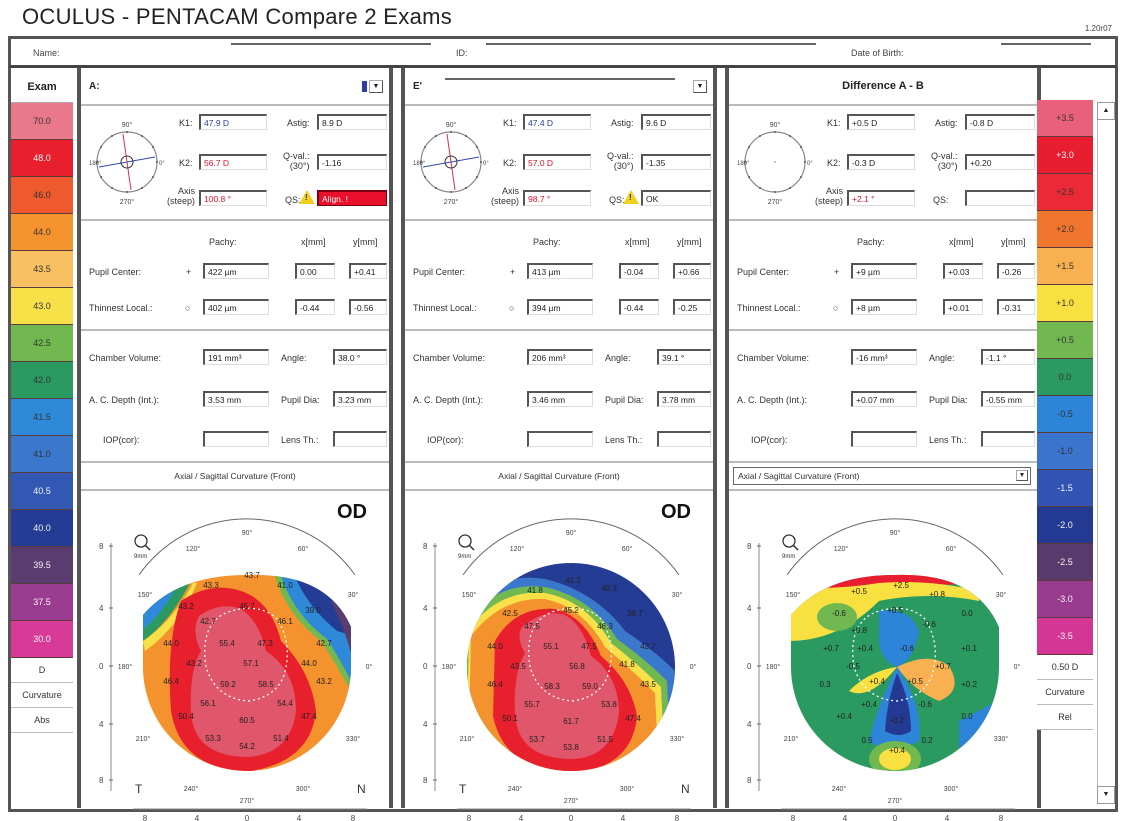 The width and height of the screenshot is (1124, 821). I want to click on version-label: 1.20r07, so click(1098, 28).